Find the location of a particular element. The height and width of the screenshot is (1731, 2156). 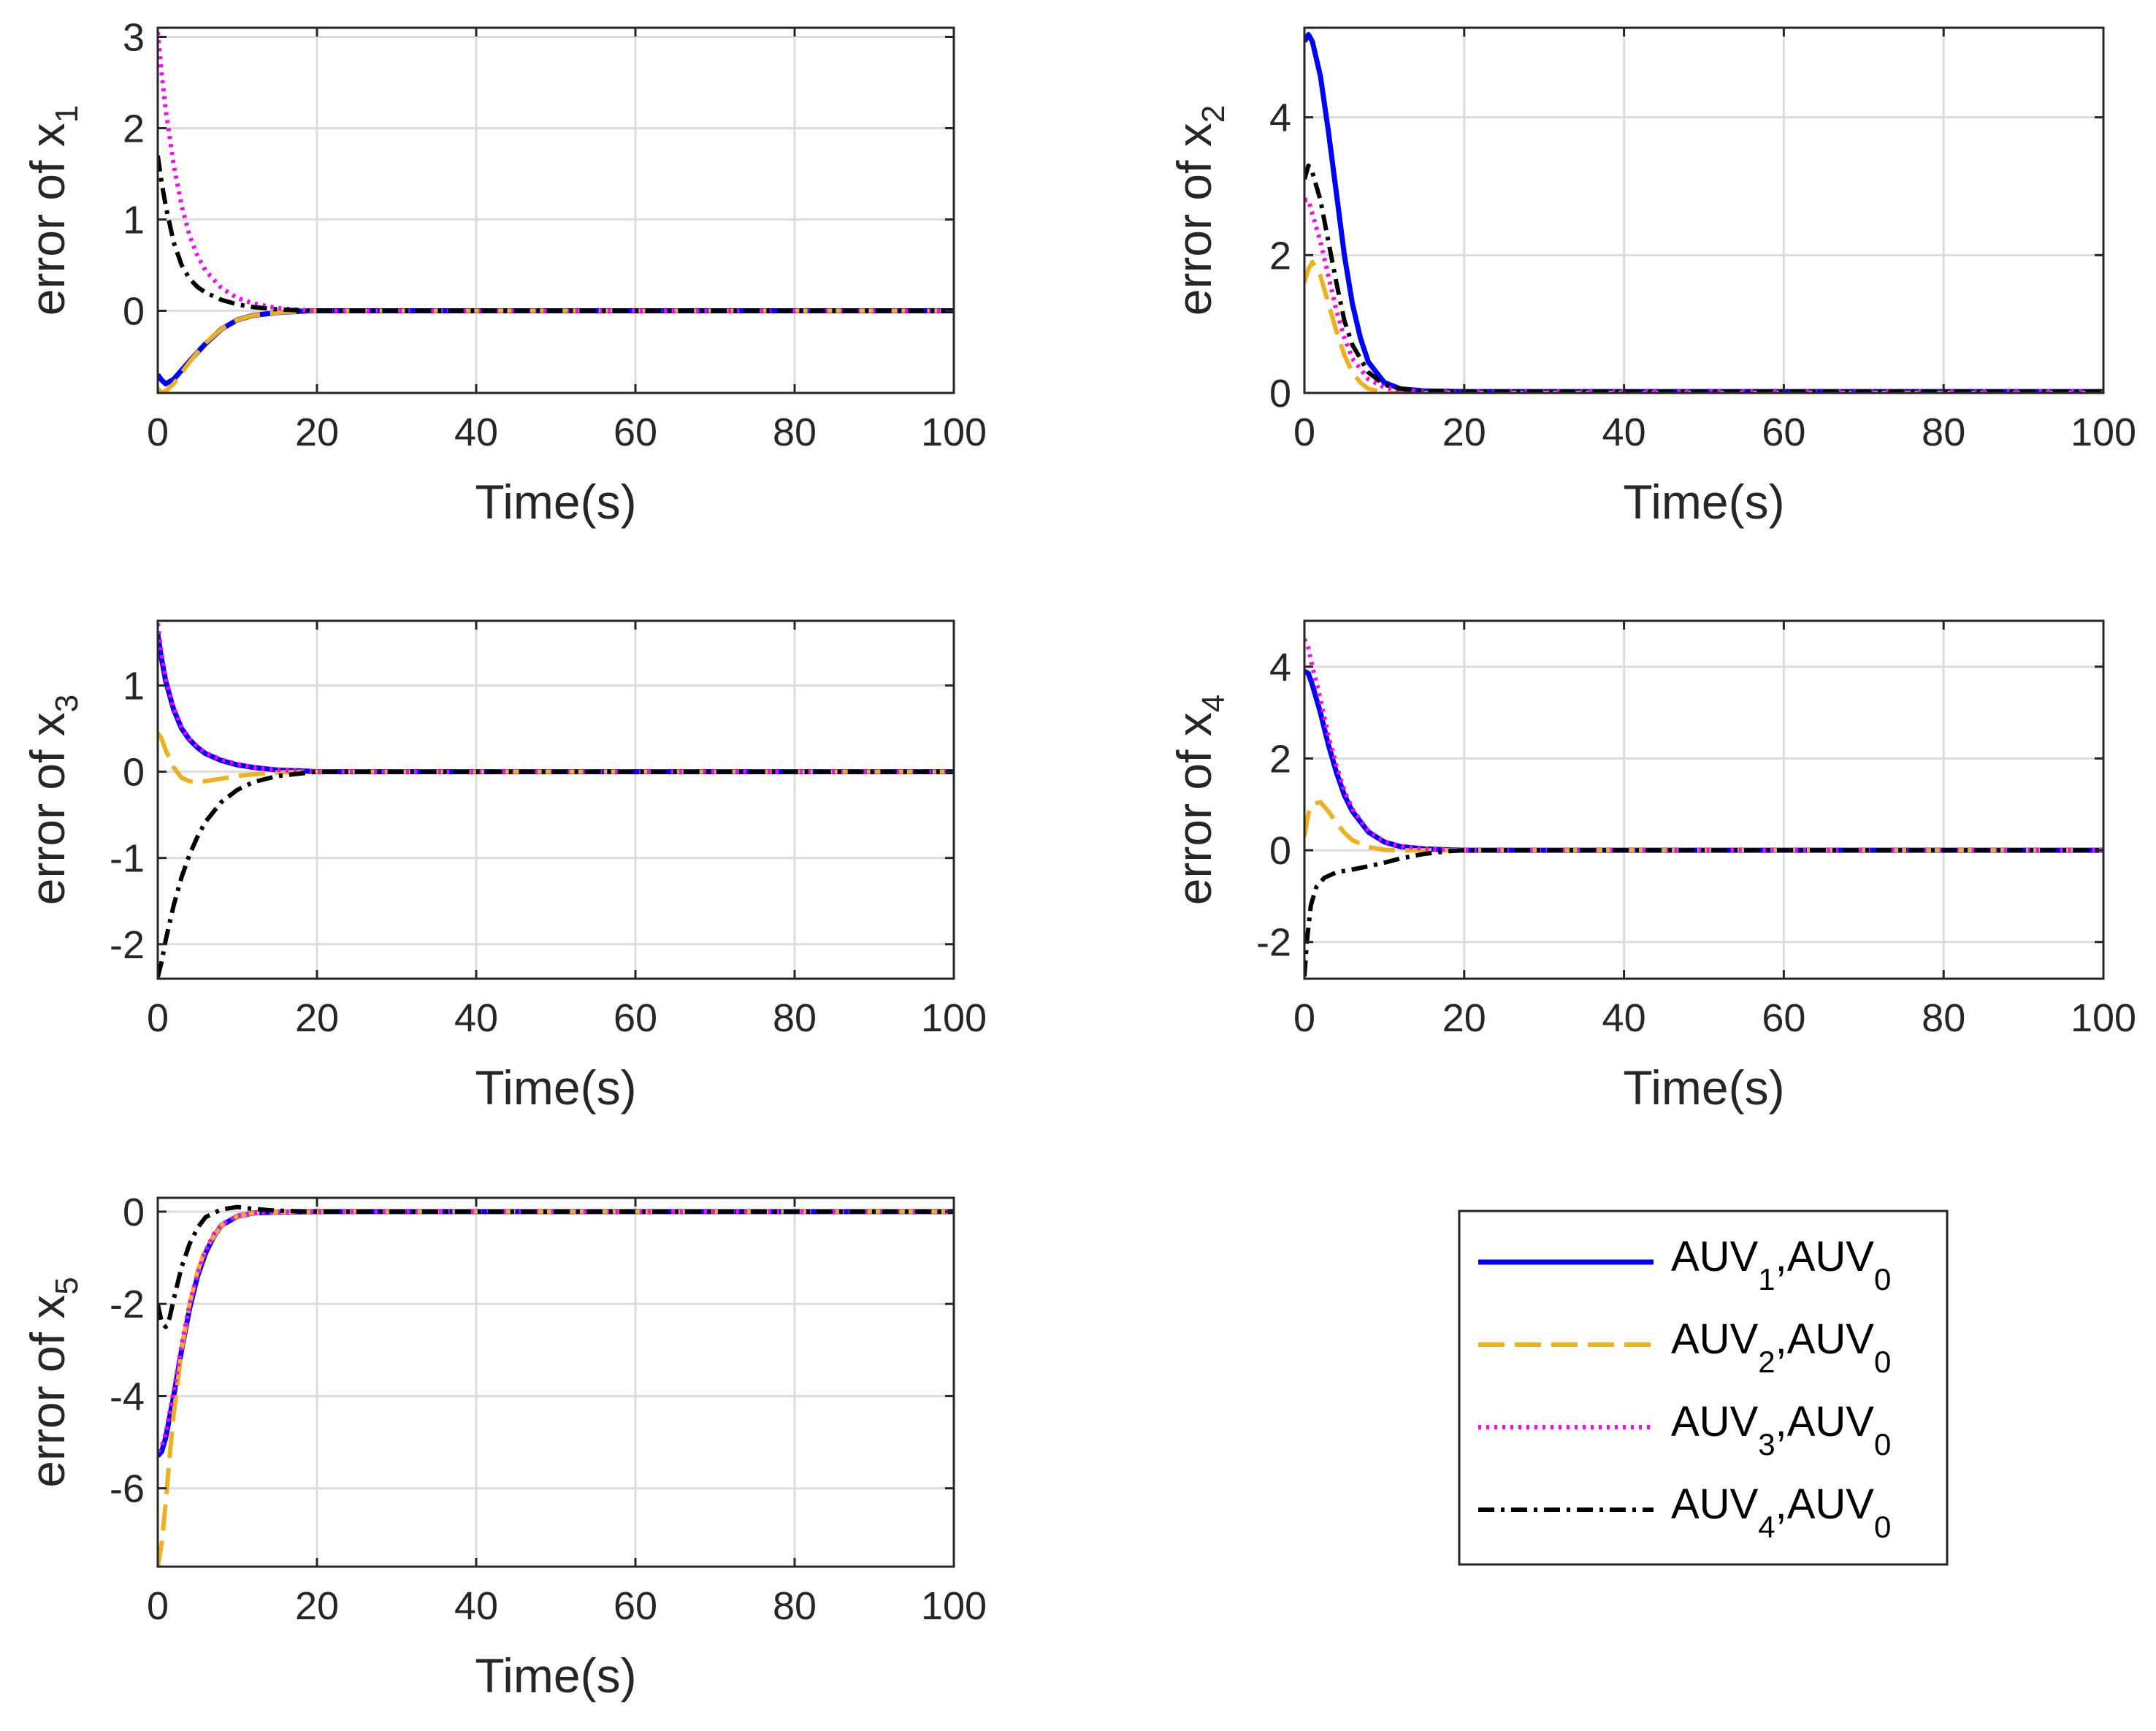

subplot-3: 0 20 40 60 80 100 -2 -1 0 1 Time(s) error of x3 is located at coordinates (504, 867).